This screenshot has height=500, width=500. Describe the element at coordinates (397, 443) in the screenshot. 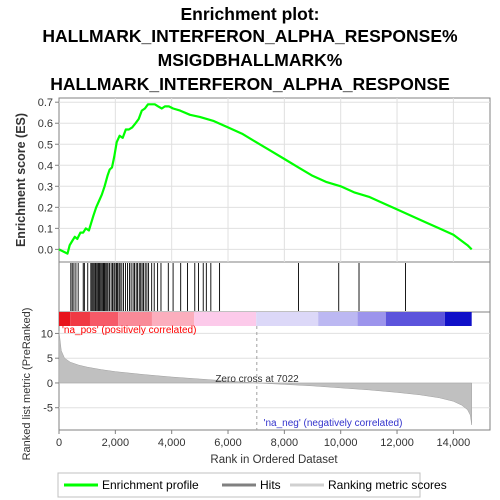

I see `x-tick-label: 12,000` at that location.